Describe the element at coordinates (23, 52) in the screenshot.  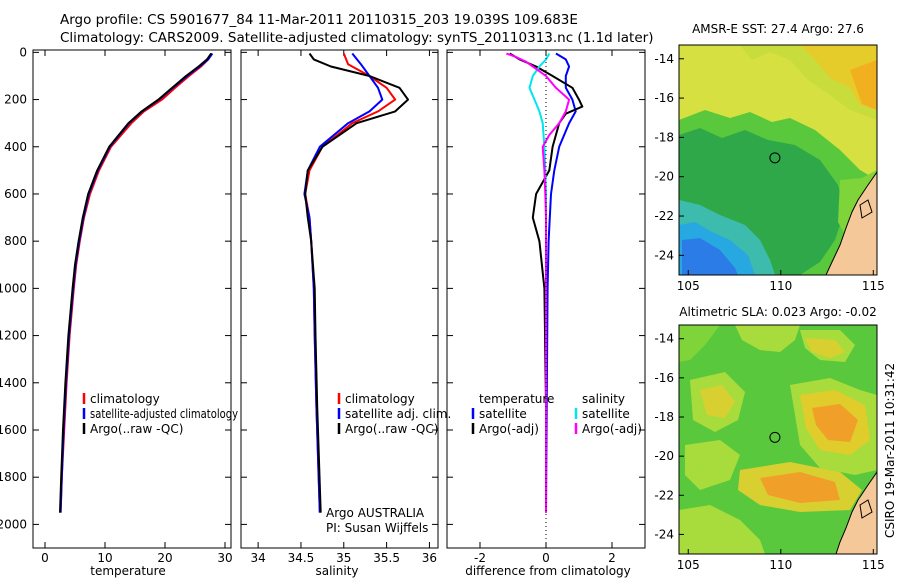
I see `depth-tick-label: 0` at that location.